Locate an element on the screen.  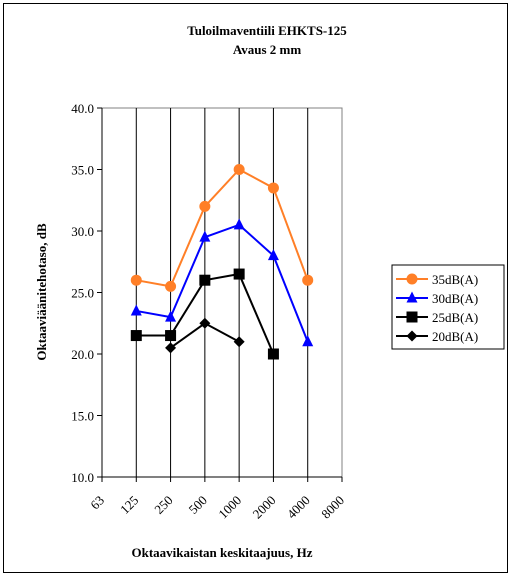
legend-label-25db-a: 25dB(A) is located at coordinates (455, 317).